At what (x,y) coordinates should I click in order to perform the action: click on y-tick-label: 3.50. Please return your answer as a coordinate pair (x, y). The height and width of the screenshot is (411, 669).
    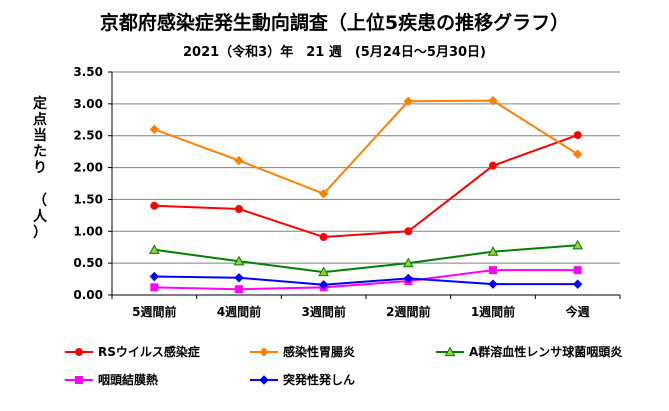
    Looking at the image, I should click on (88, 72).